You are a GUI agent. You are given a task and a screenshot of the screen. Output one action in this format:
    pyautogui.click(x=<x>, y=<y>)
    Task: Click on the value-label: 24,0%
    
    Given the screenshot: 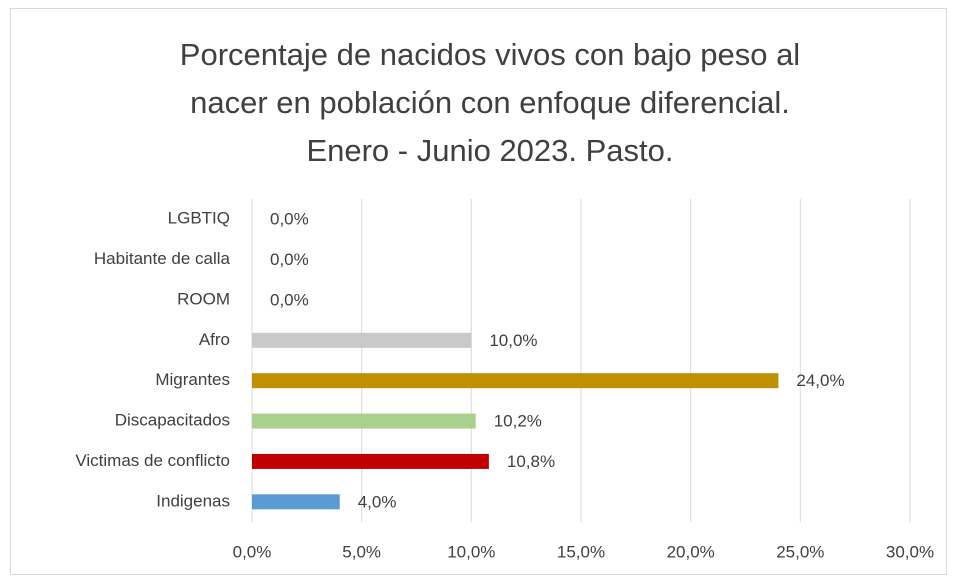 What is the action you would take?
    pyautogui.click(x=820, y=380)
    